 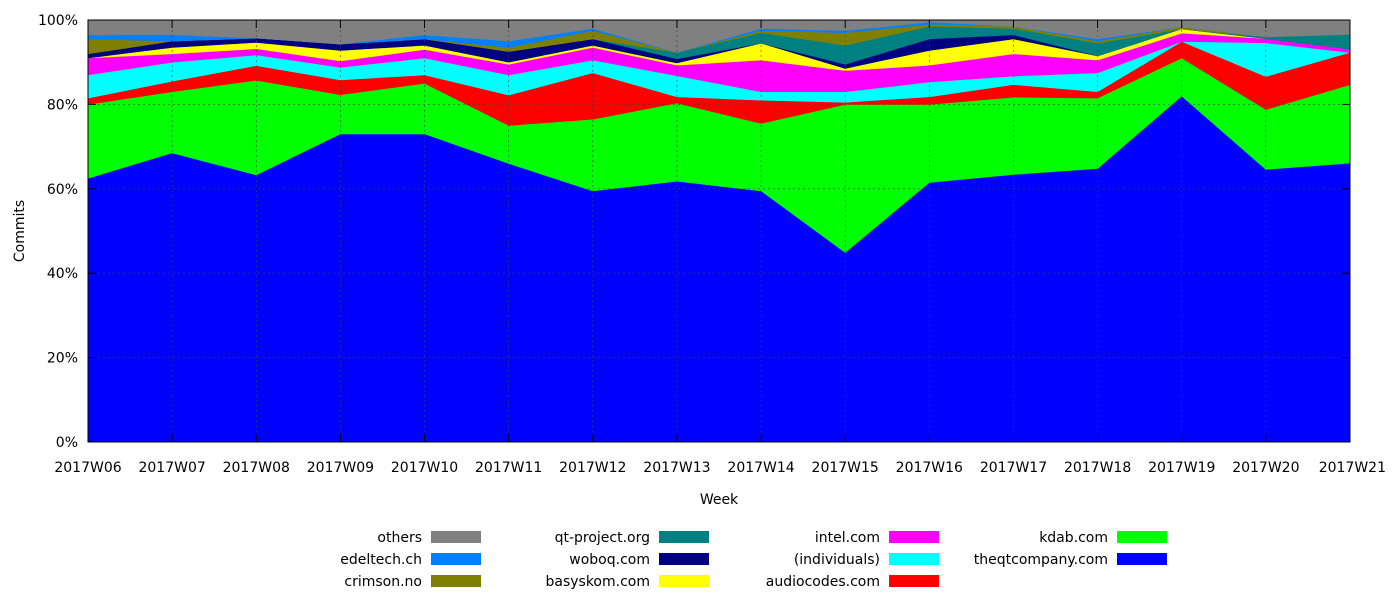 What do you see at coordinates (592, 468) in the screenshot?
I see `x-tick-label: 2017W12` at bounding box center [592, 468].